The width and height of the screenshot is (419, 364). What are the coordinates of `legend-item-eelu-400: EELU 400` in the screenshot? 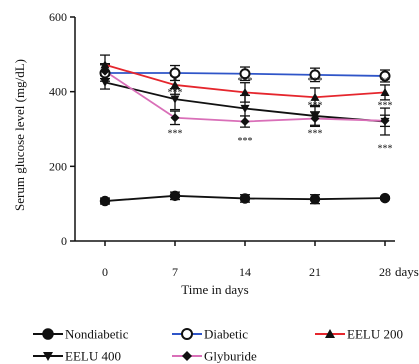 It's located at (77, 356).